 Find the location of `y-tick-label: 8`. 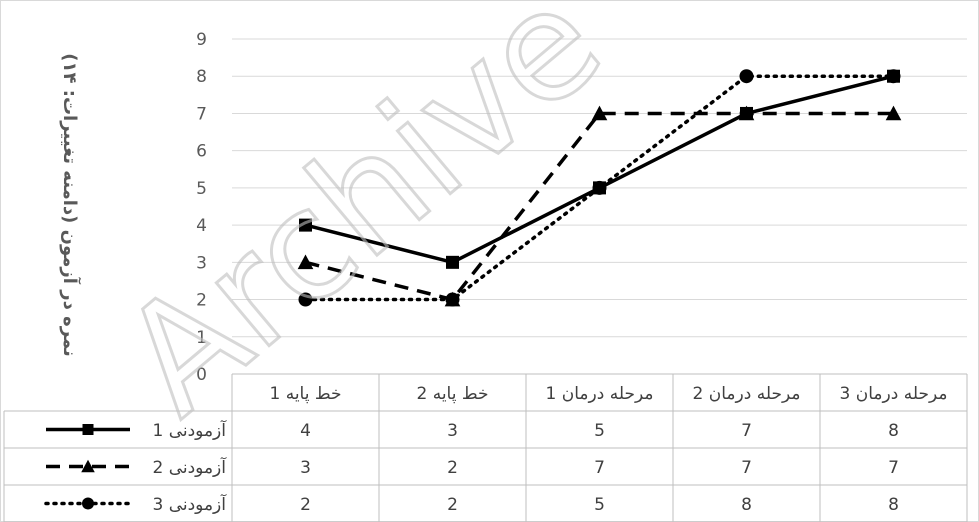

y-tick-label: 8 is located at coordinates (201, 77).